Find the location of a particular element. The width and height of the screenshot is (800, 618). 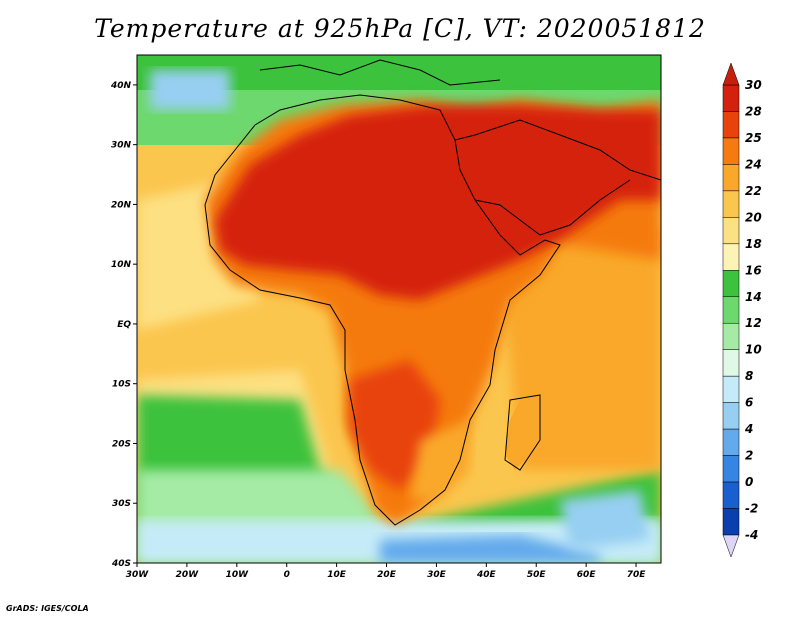

colorbar-bottom-arrow is located at coordinates (731, 546).